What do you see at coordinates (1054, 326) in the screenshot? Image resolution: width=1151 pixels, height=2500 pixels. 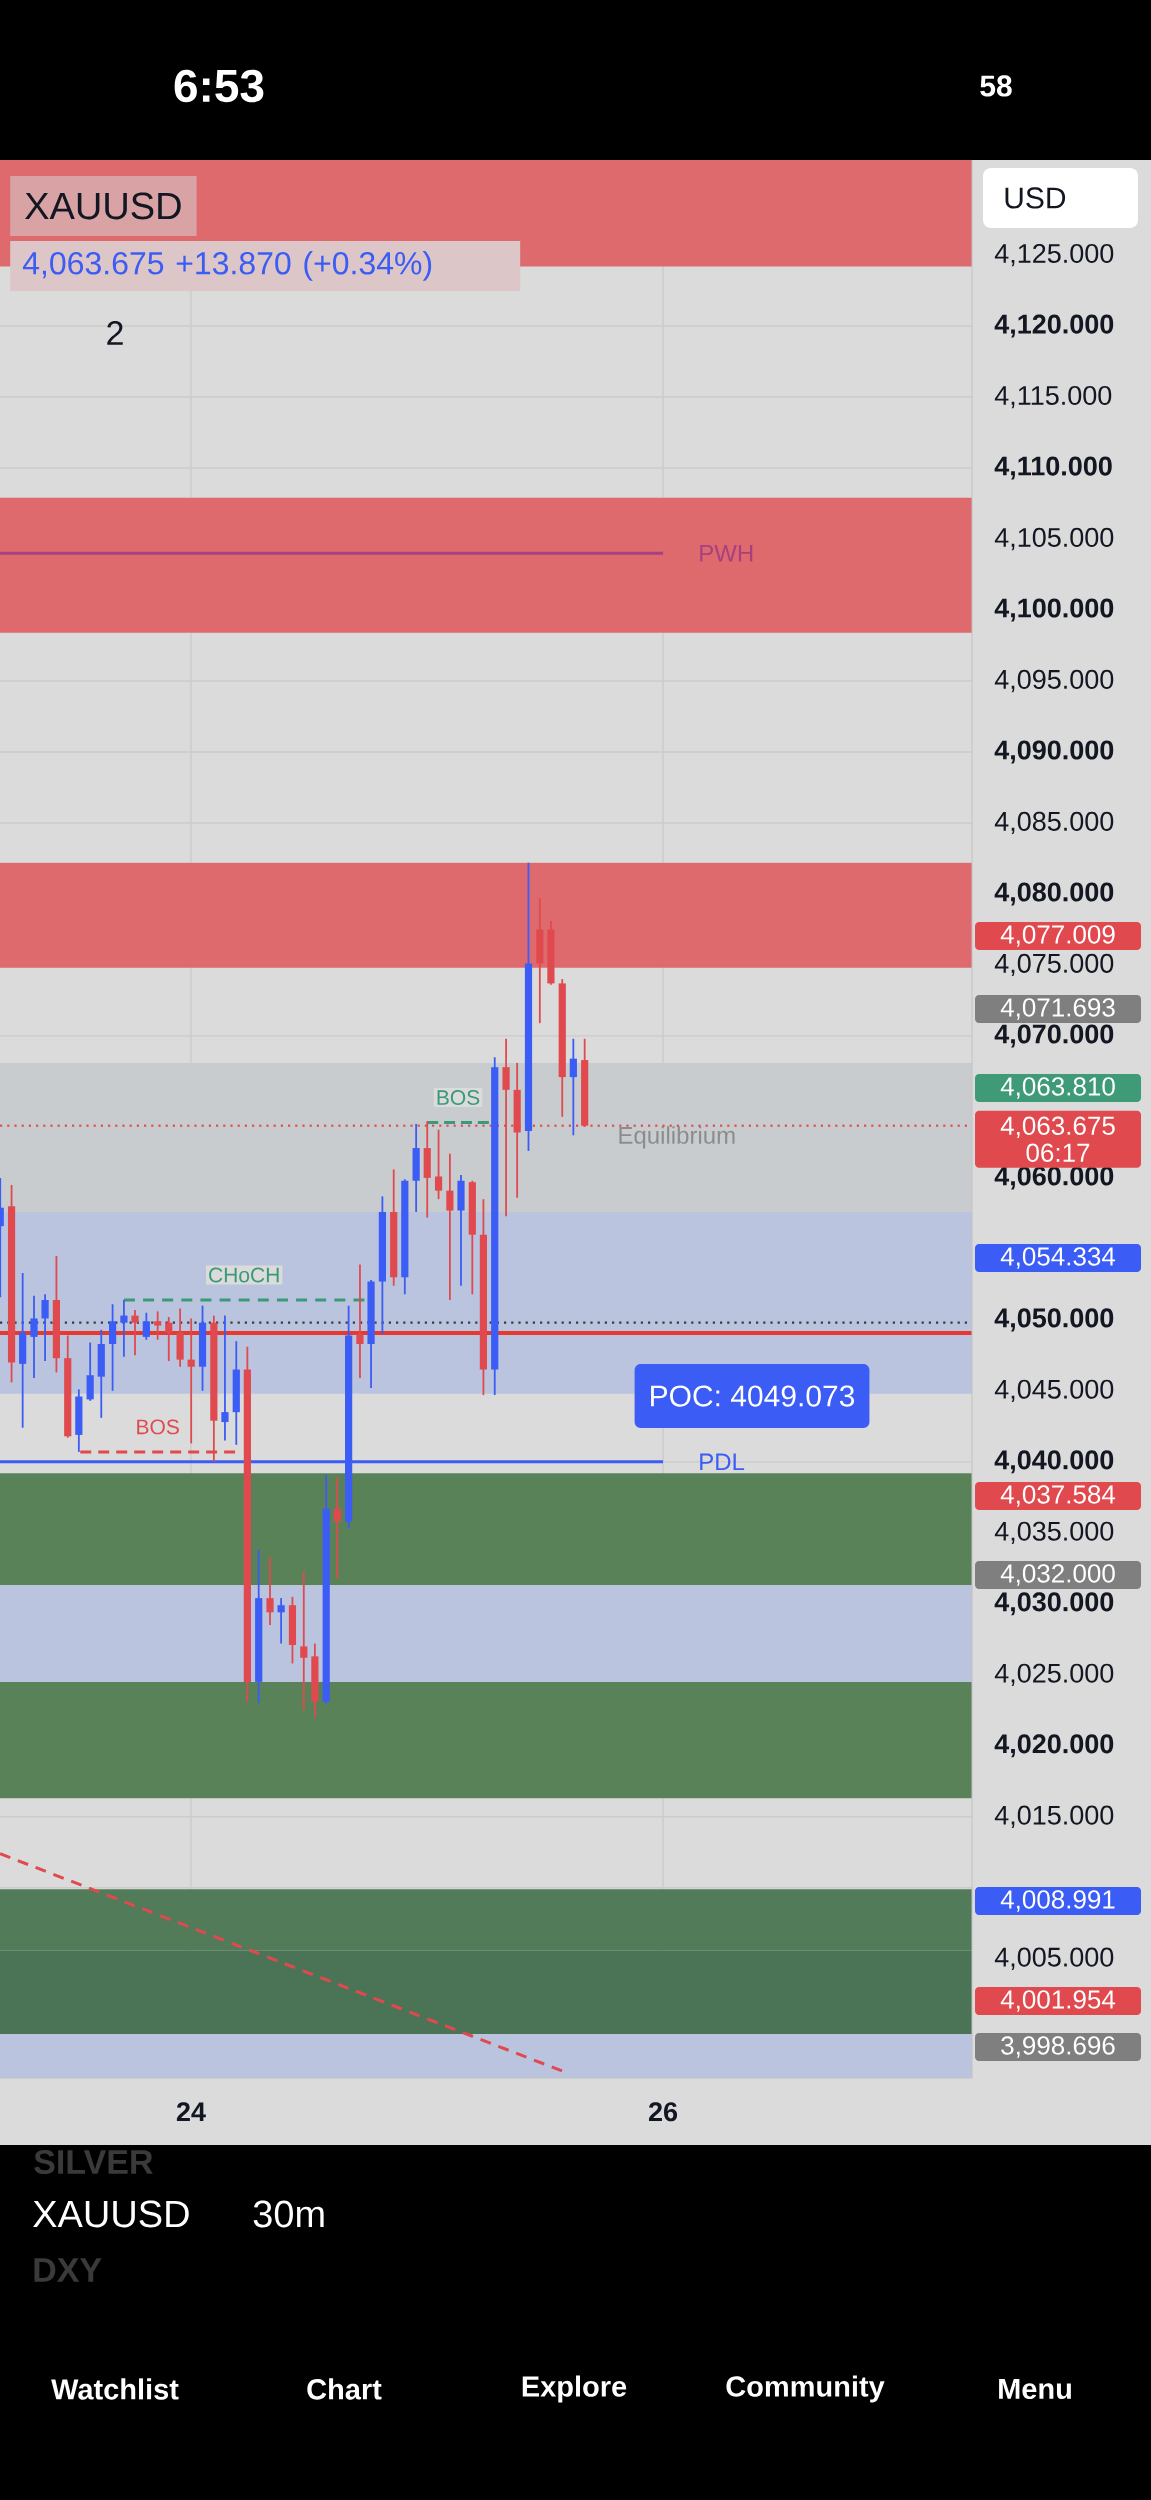 I see `y-tick-label: 4,120.000` at bounding box center [1054, 326].